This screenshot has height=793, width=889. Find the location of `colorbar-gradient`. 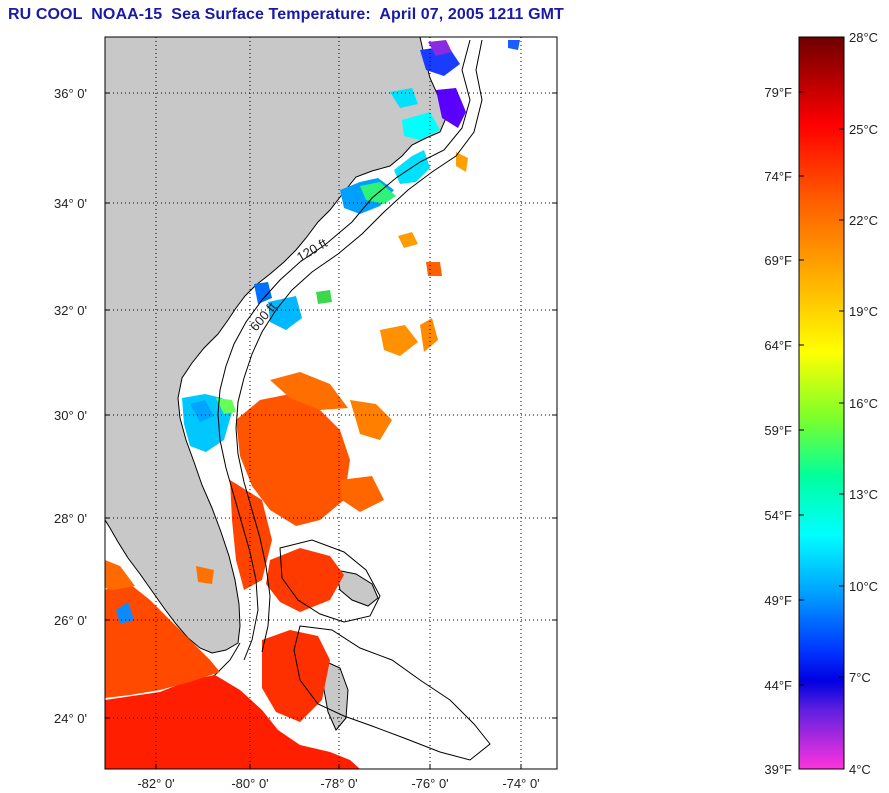

colorbar-gradient is located at coordinates (821, 403).